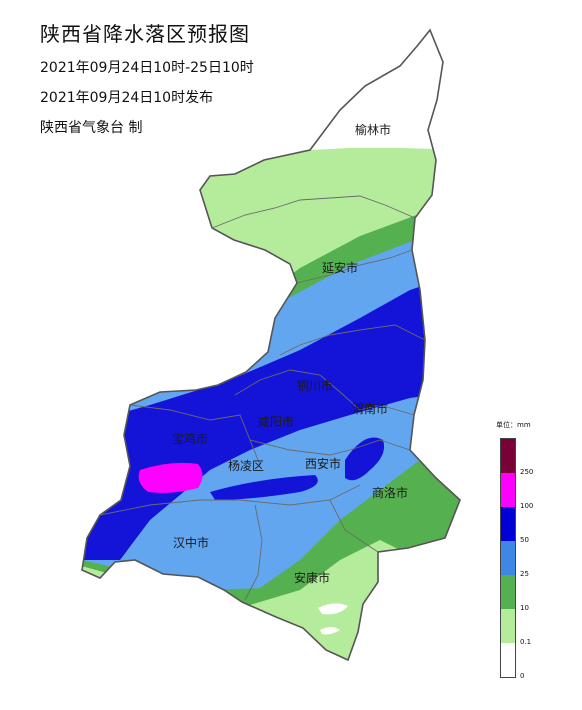 The image size is (582, 710). What do you see at coordinates (276, 421) in the screenshot?
I see `city-label-xianyang: 咸阳市` at bounding box center [276, 421].